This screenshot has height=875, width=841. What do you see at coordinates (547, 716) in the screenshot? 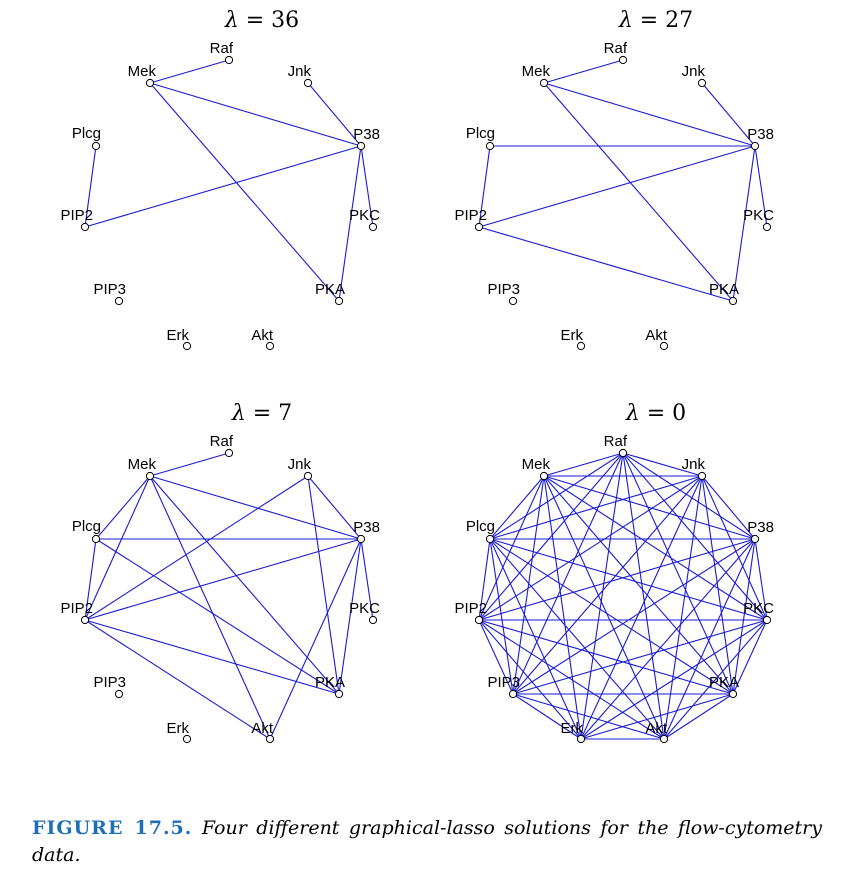
I see `edge-pip3-erk` at bounding box center [547, 716].